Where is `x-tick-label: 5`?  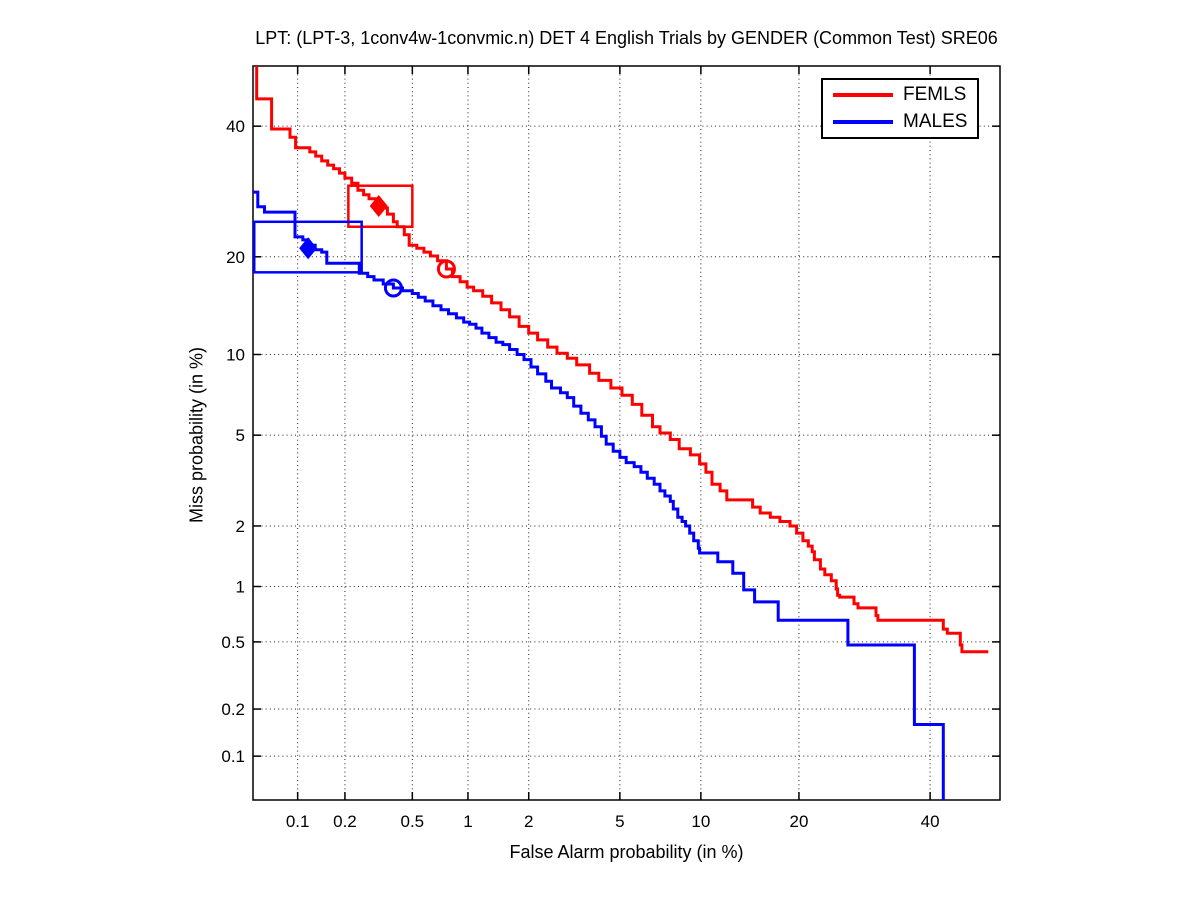
x-tick-label: 5 is located at coordinates (619, 821).